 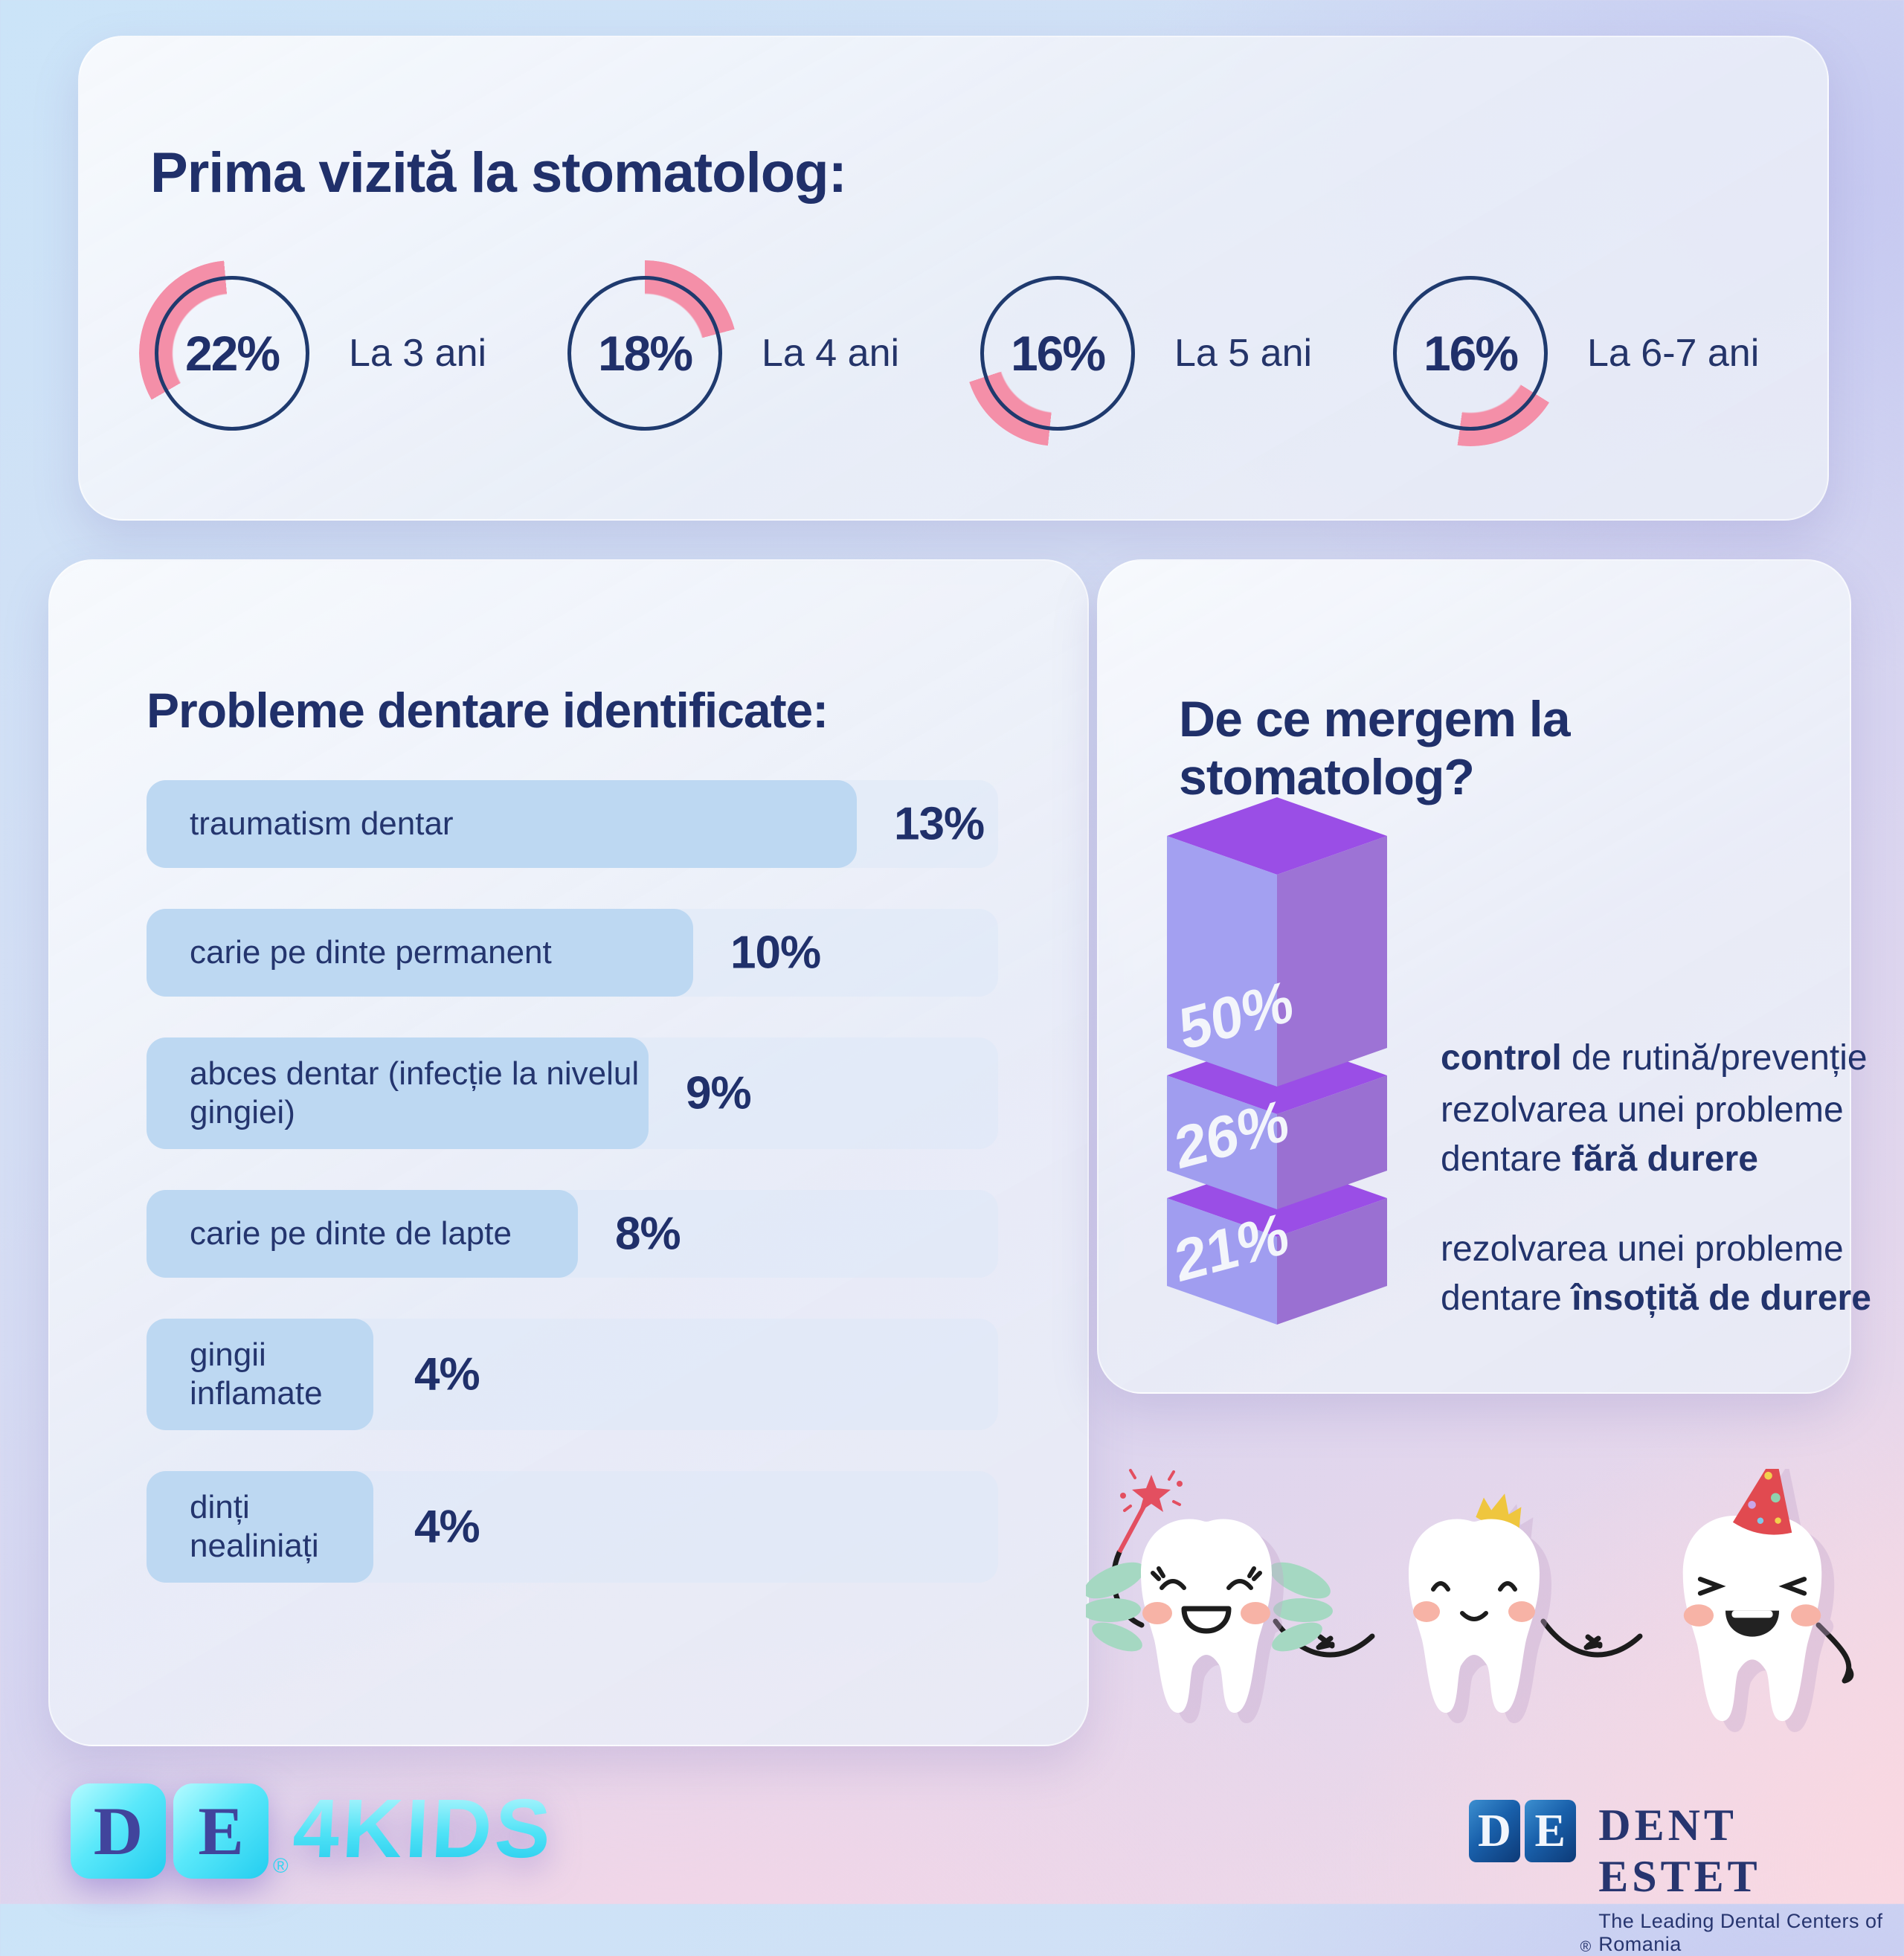 I want to click on stacked-3d-column-chart: 50% 26% 21%, so click(x=1277, y=1061).